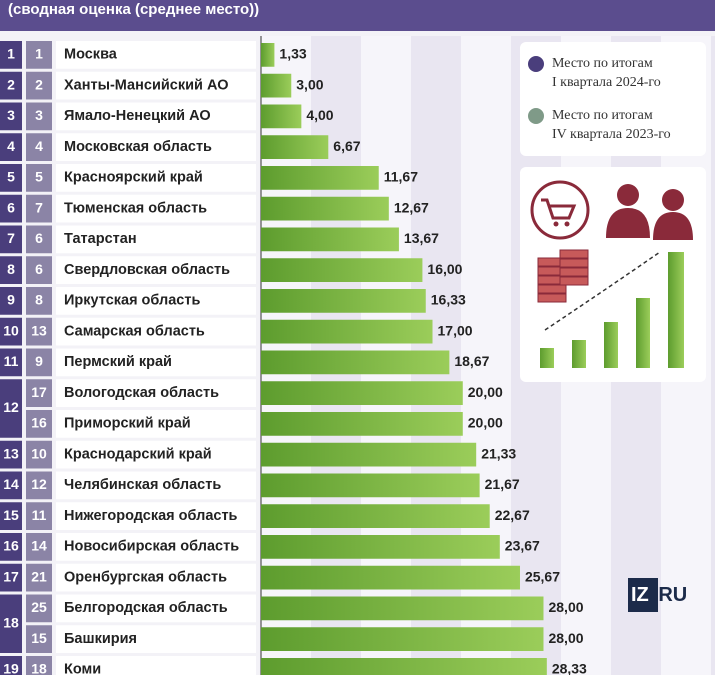  Describe the element at coordinates (11, 484) in the screenshot. I see `rank-q1: 14` at that location.